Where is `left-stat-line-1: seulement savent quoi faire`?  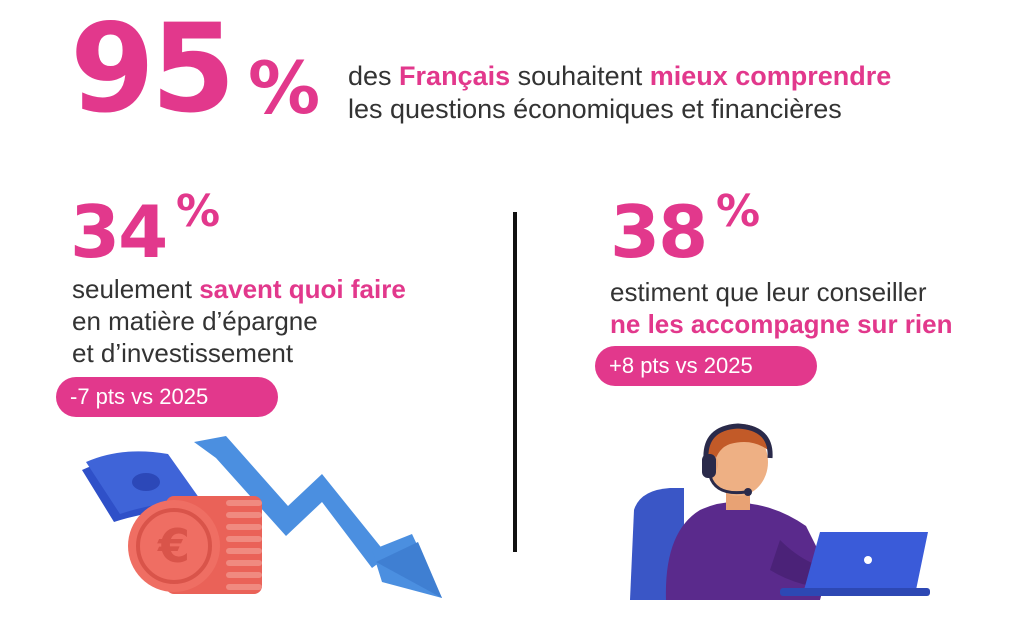 left-stat-line-1: seulement savent quoi faire is located at coordinates (239, 289).